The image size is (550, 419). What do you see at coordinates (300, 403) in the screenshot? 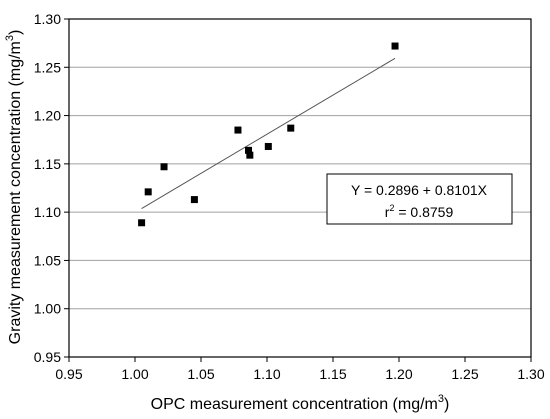
I see `x-axis-title: OPC measurement concentration (mg/m3)` at bounding box center [300, 403].